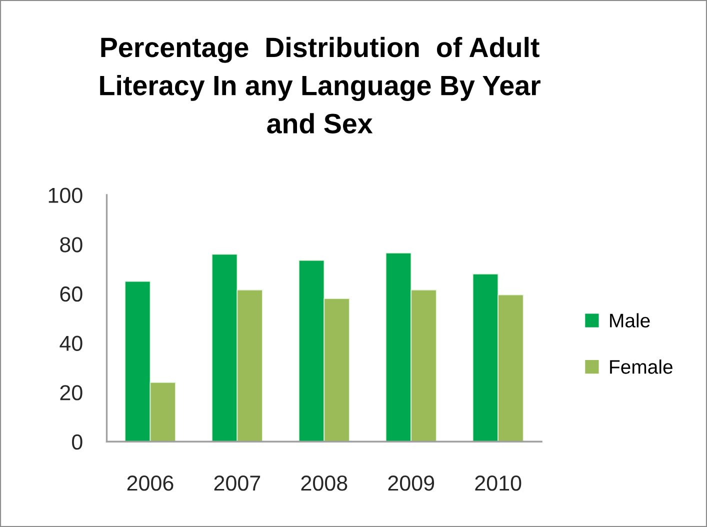 The height and width of the screenshot is (527, 707). Describe the element at coordinates (237, 483) in the screenshot. I see `x-tick-label: 2007` at that location.